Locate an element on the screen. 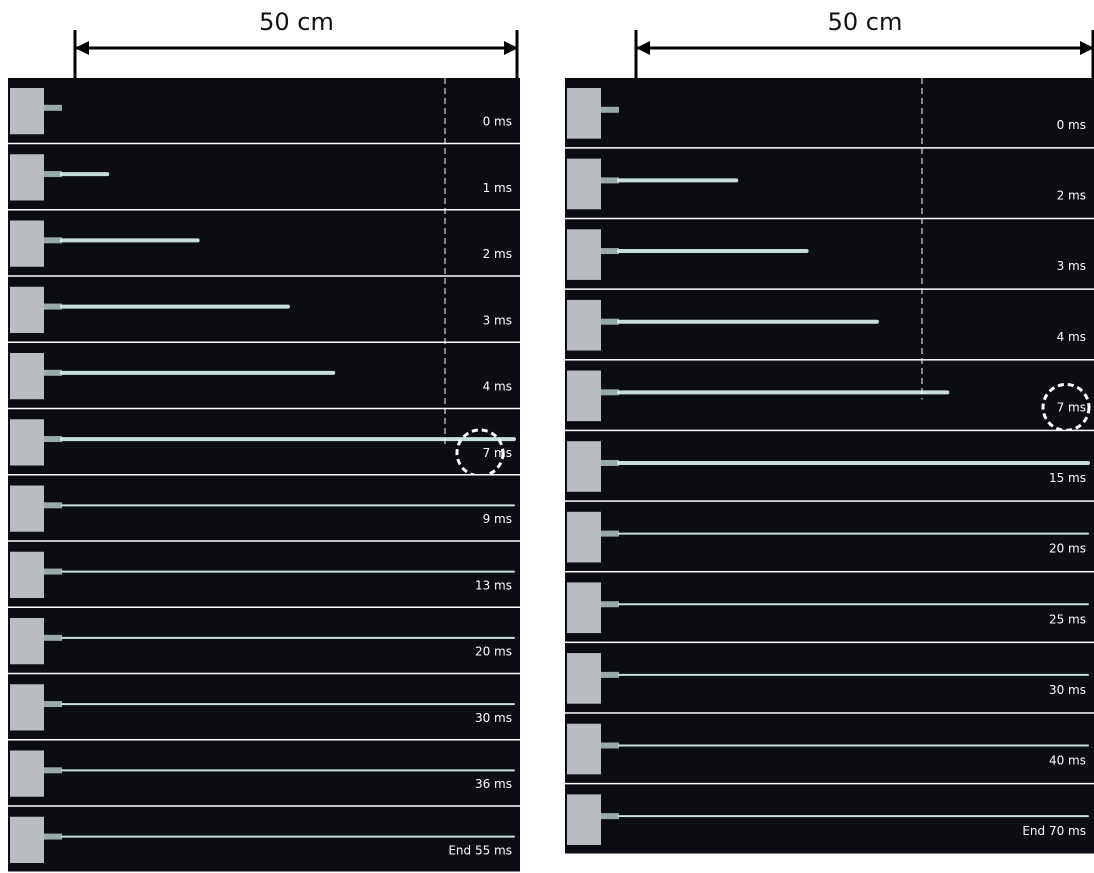 The image size is (1094, 873). frame-label: 40 ms is located at coordinates (1067, 761).